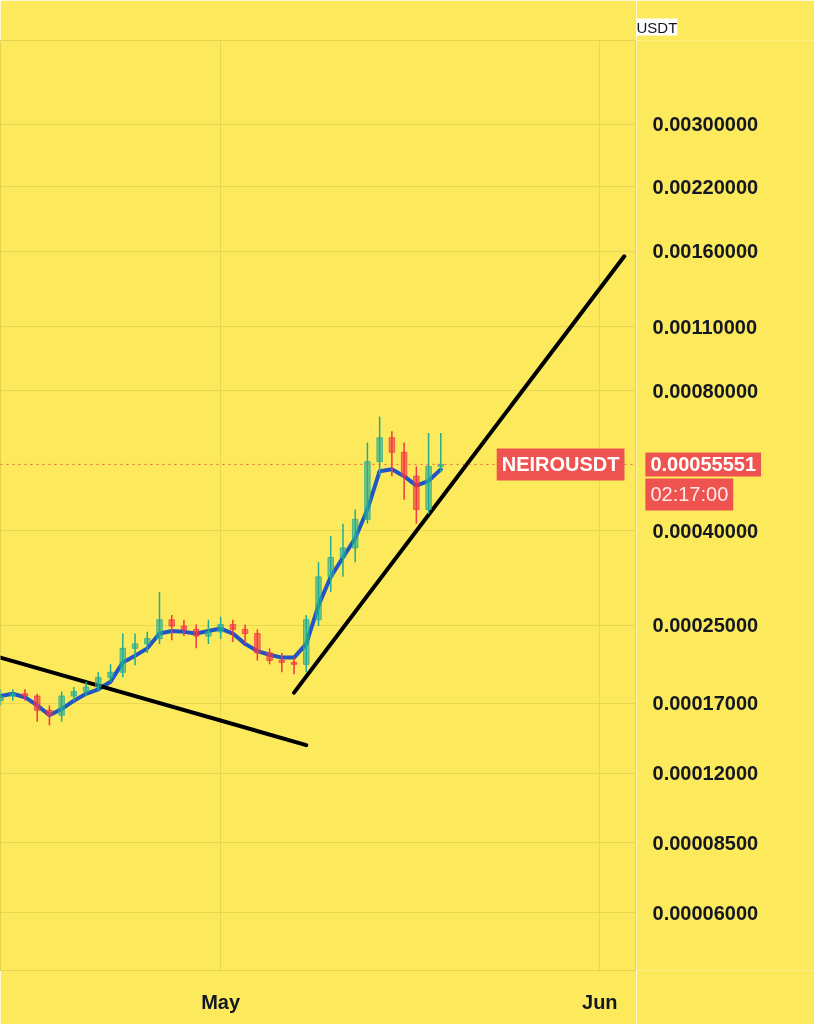 The width and height of the screenshot is (814, 1024). I want to click on y-tick-label: 0.00025000, so click(705, 625).